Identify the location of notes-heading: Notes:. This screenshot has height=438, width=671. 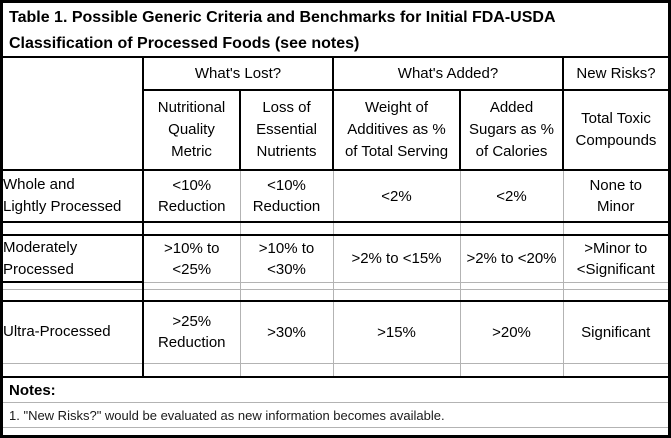
(335, 390).